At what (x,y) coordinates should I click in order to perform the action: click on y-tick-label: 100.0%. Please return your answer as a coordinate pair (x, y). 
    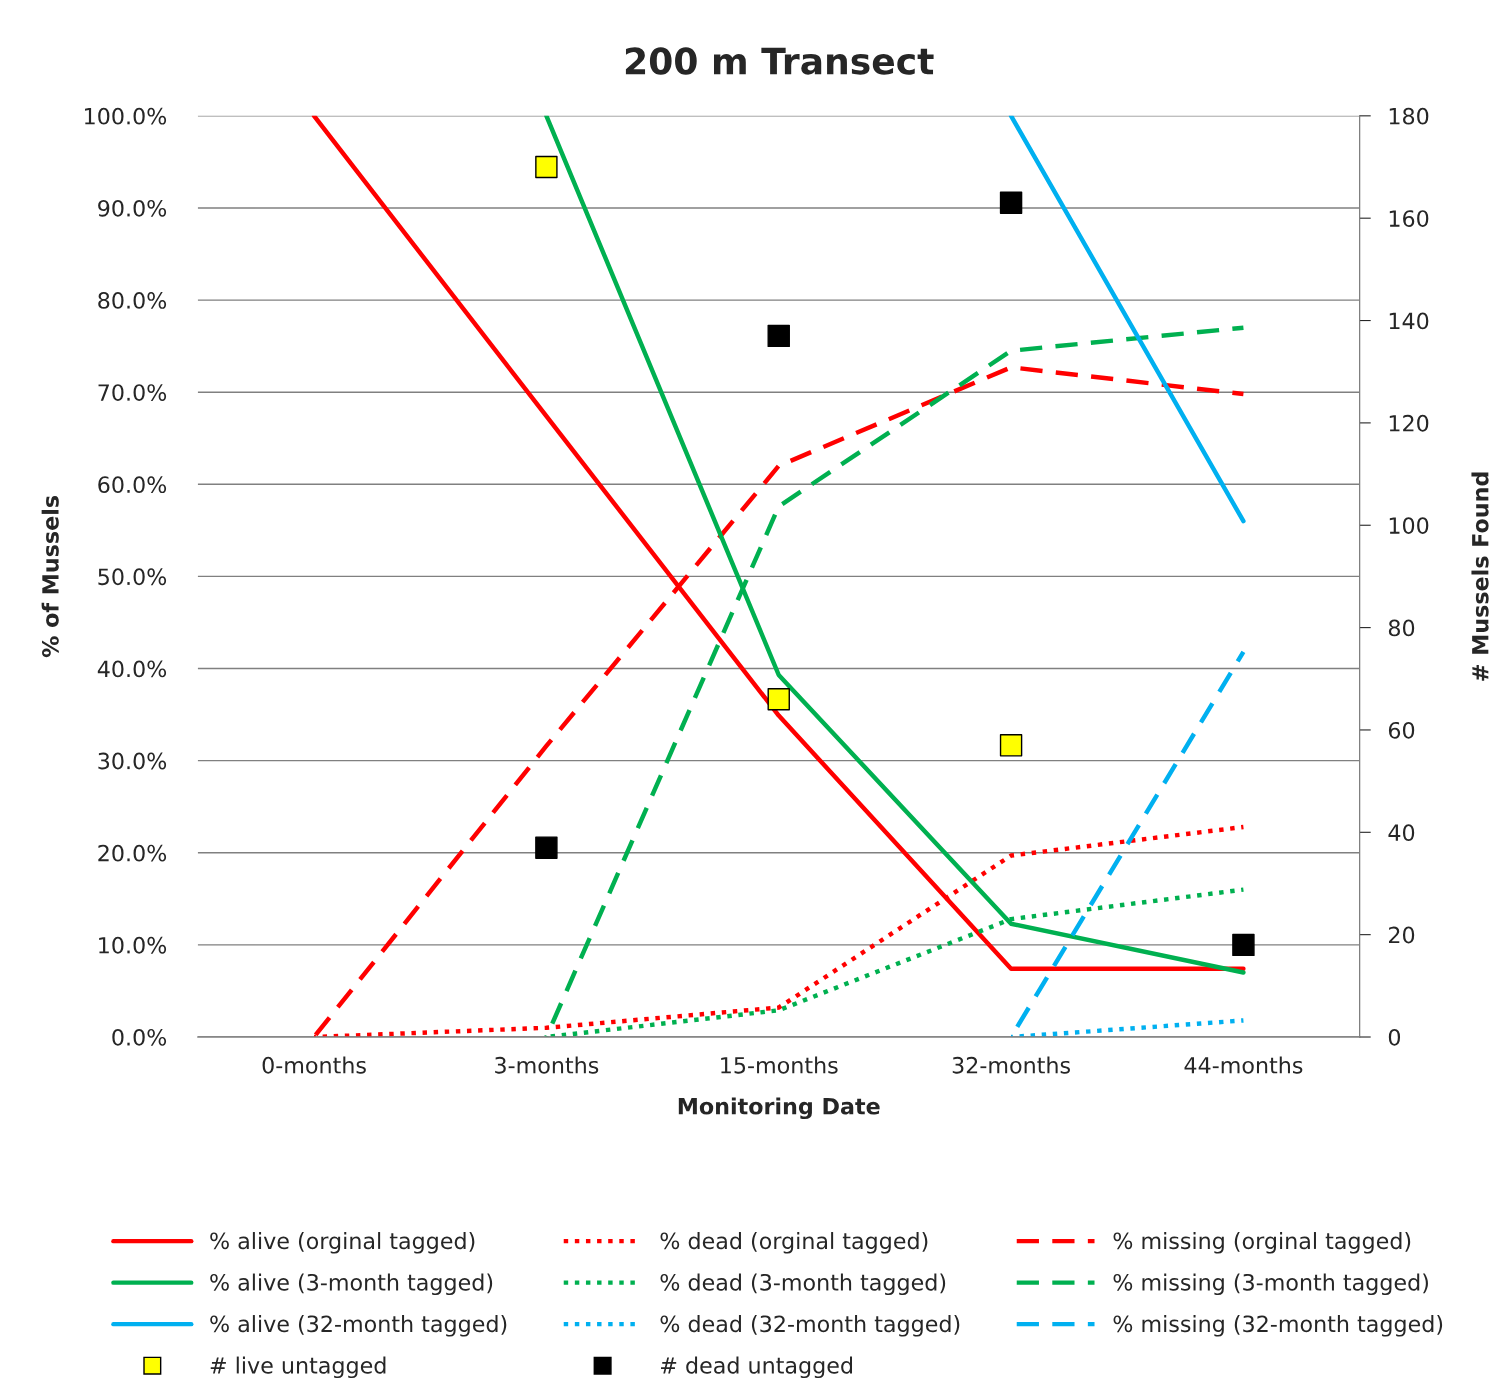
    Looking at the image, I should click on (126, 116).